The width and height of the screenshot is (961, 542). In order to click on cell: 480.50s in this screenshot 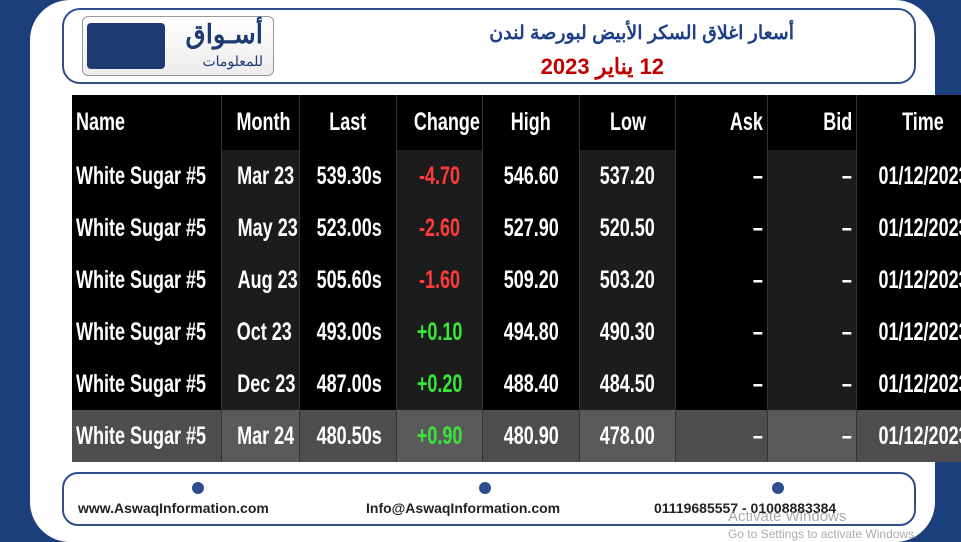, I will do `click(348, 436)`.